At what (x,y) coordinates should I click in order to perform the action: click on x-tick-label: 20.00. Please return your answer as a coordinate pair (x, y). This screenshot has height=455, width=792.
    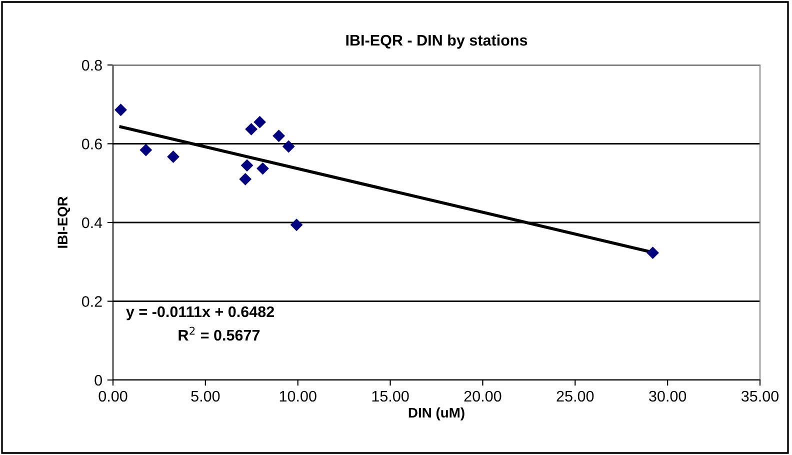
    Looking at the image, I should click on (483, 396).